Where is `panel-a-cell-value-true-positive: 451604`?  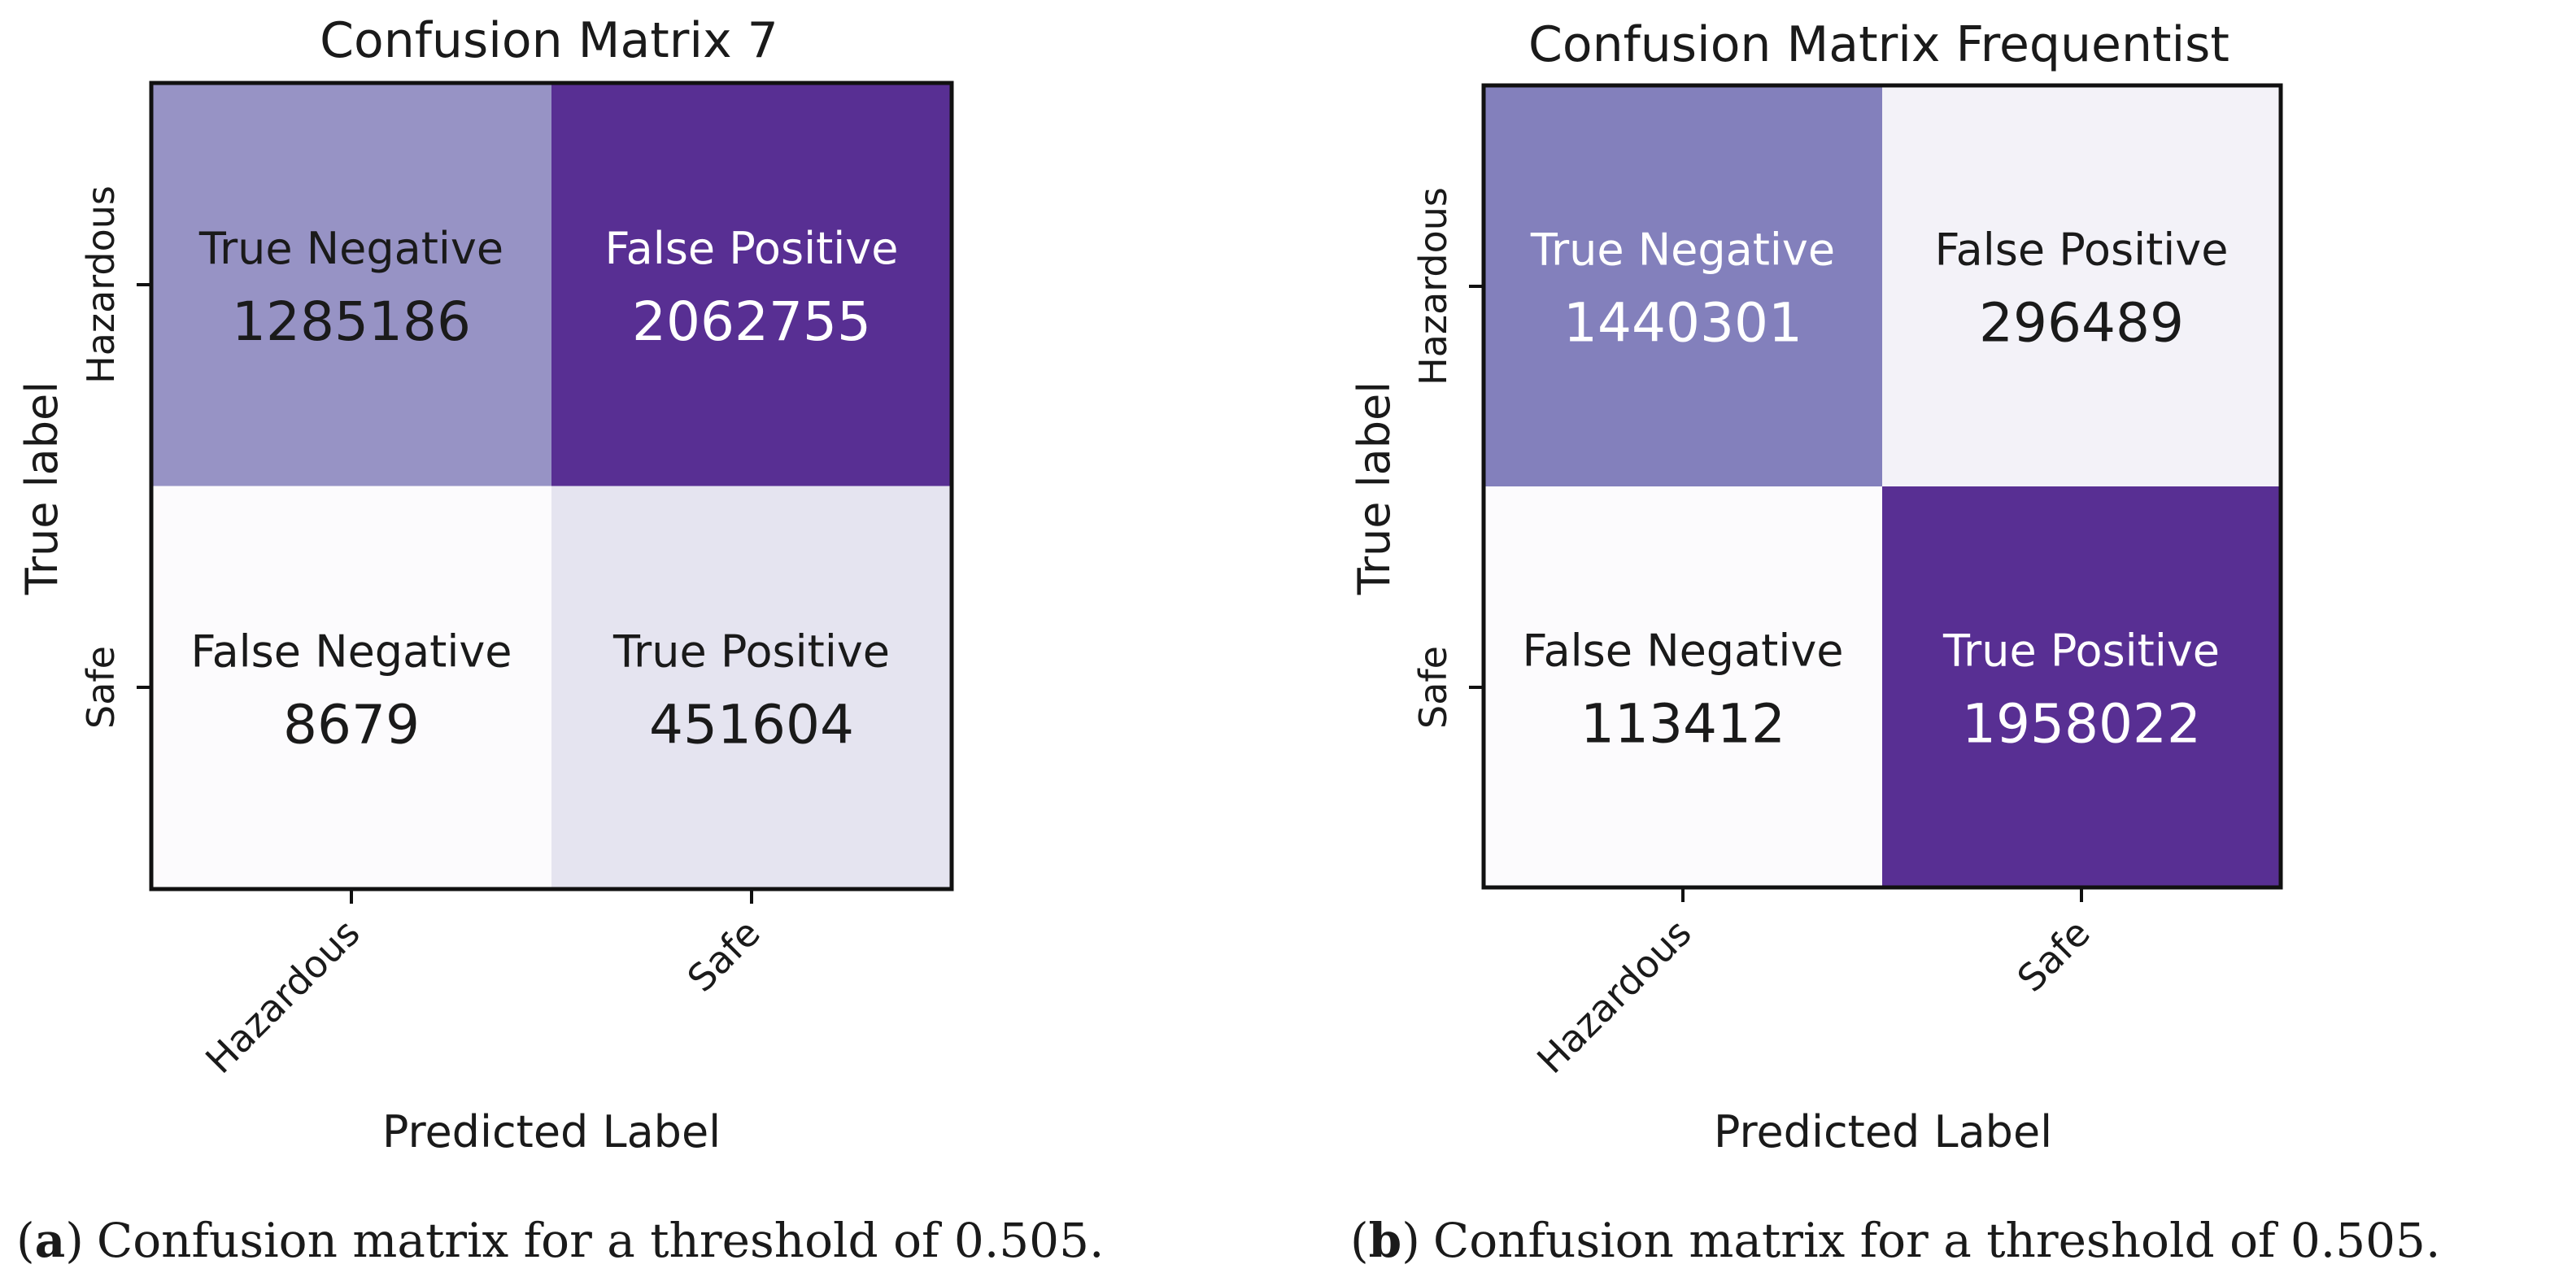
panel-a-cell-value-true-positive: 451604 is located at coordinates (751, 724).